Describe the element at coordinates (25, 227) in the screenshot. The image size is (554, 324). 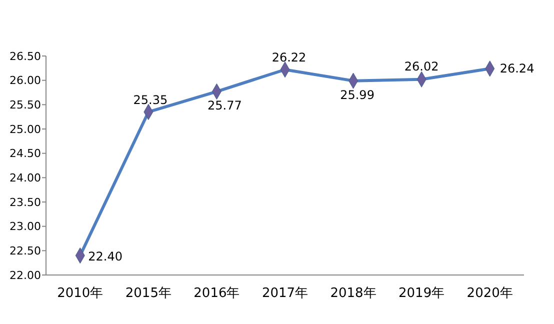
I see `y-tick-label: 23.00` at that location.